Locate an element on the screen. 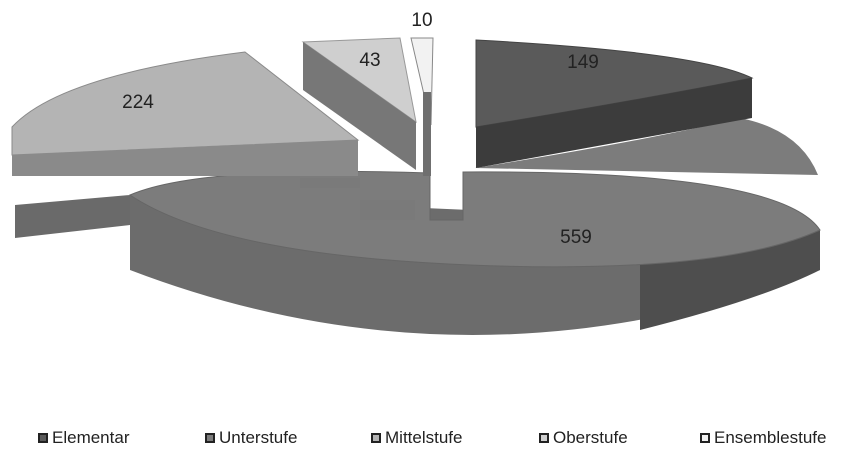 The height and width of the screenshot is (457, 842). slice-mittelstufe is located at coordinates (185, 113).